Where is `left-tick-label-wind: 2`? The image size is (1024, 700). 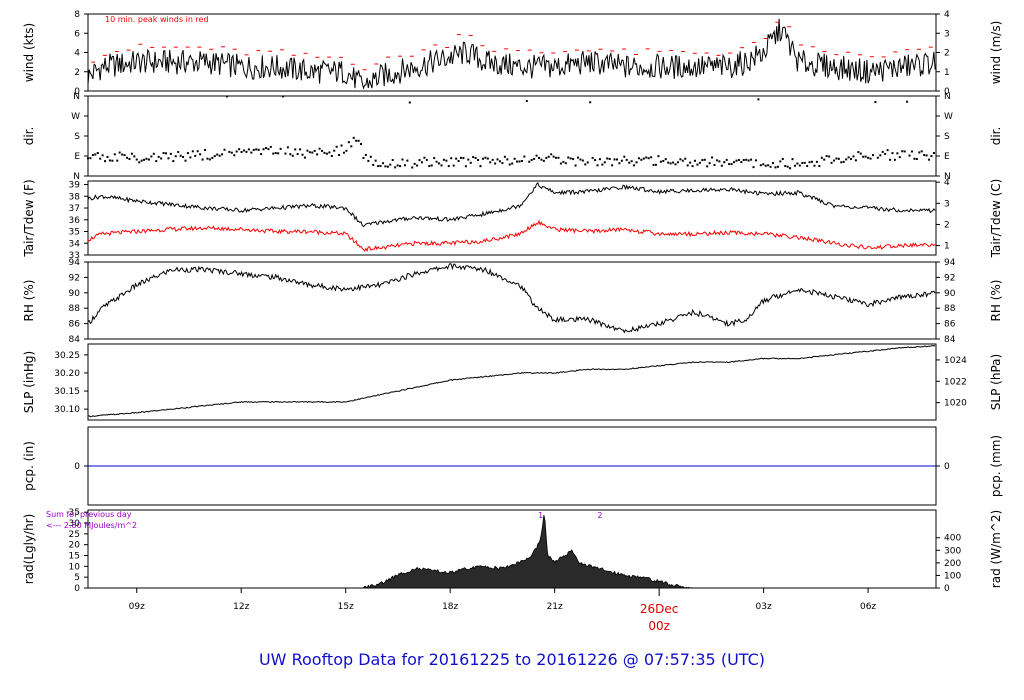 left-tick-label-wind: 2 is located at coordinates (77, 73).